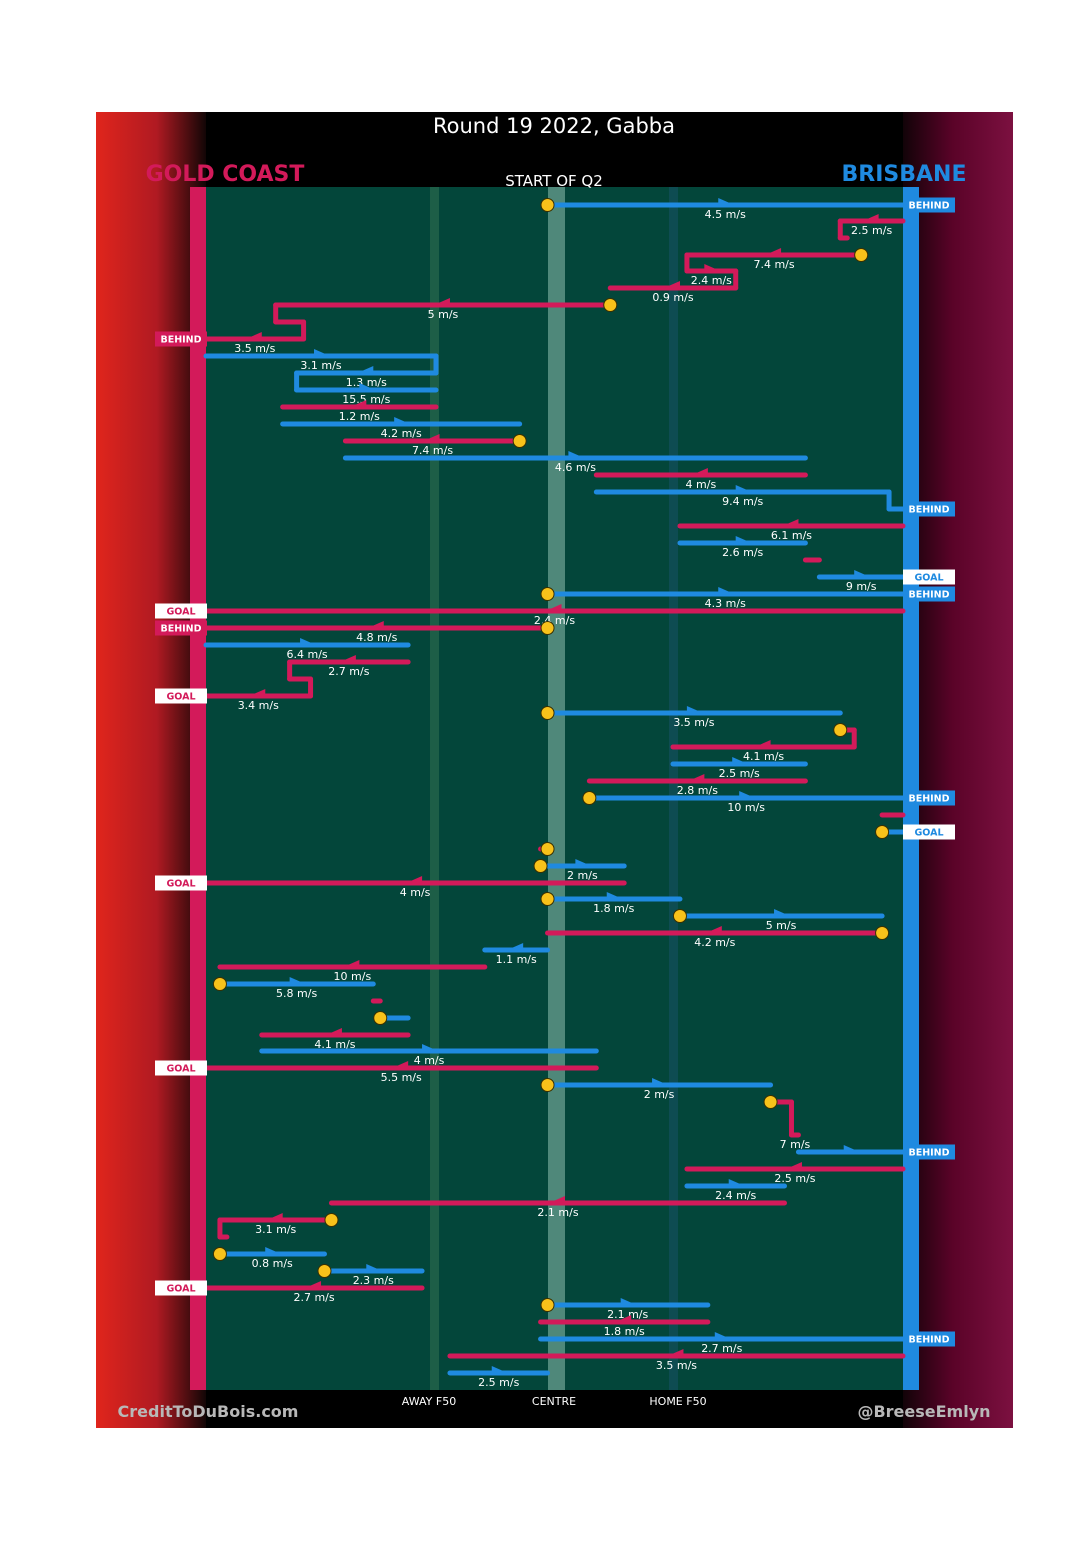 The image size is (1080, 1555). Describe the element at coordinates (198, 788) in the screenshot. I see `left-goal-bar` at that location.